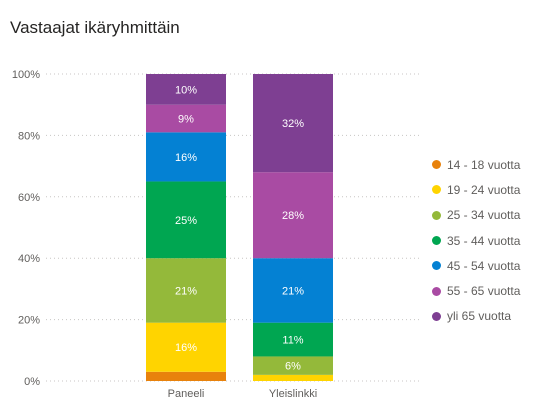 The image size is (550, 416). I want to click on legend-item: 19 - 24 vuotta, so click(476, 189).